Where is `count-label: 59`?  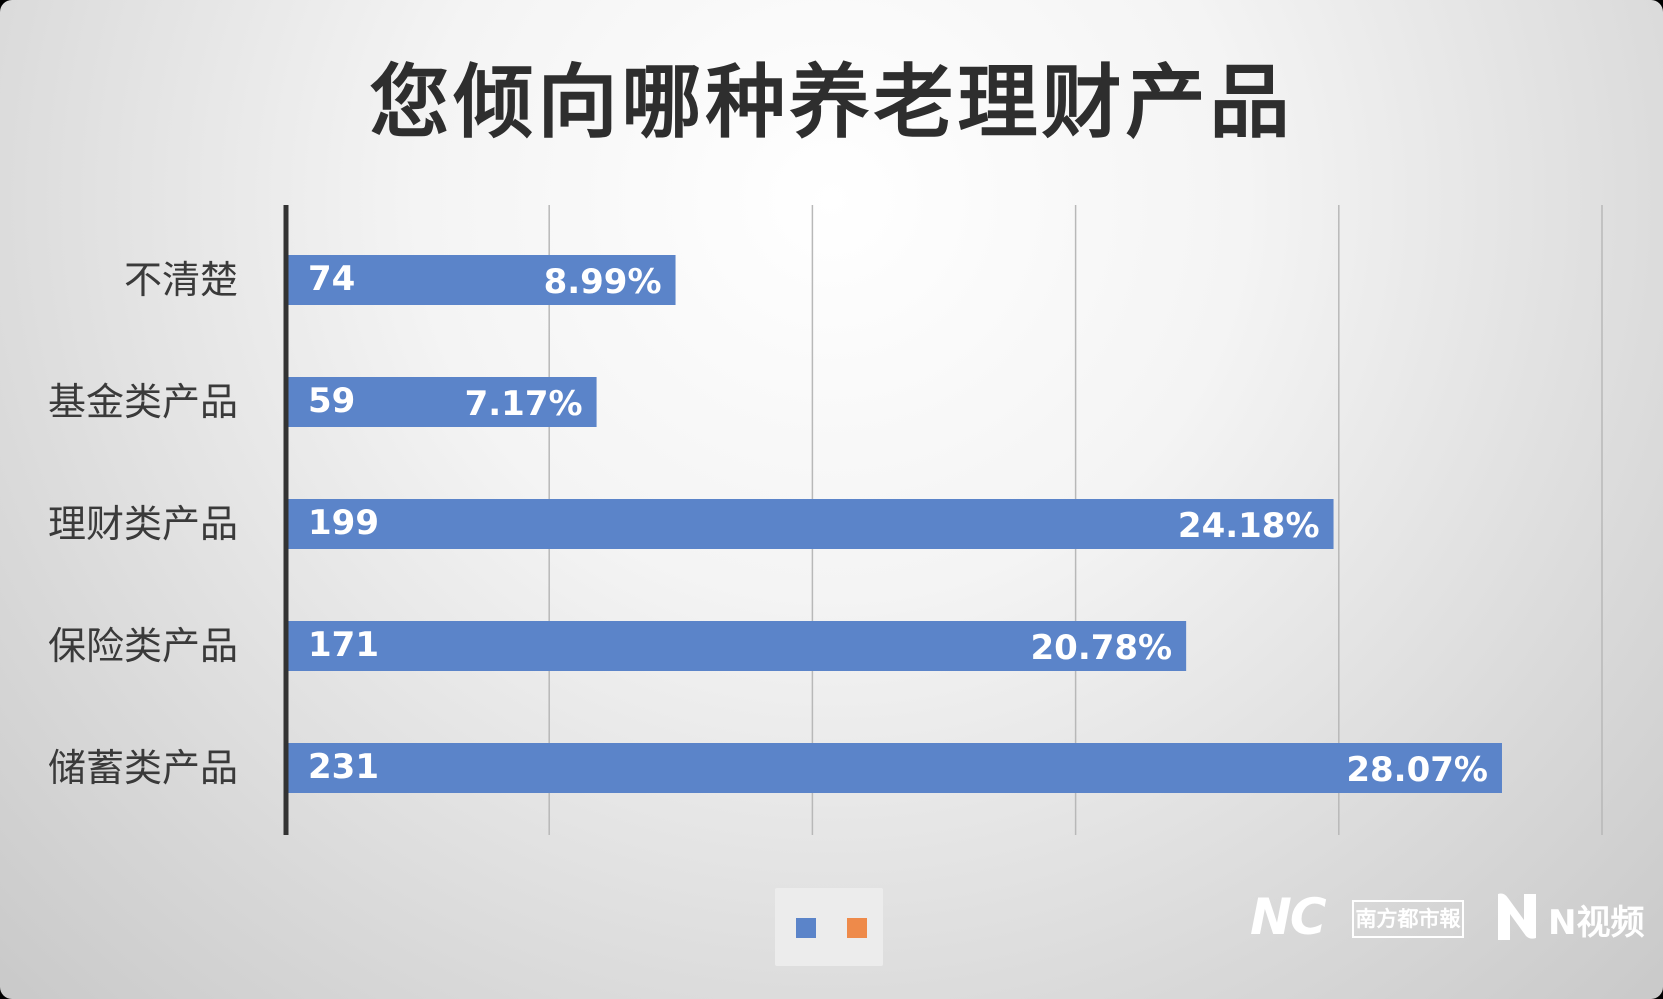
count-label: 59 is located at coordinates (331, 401).